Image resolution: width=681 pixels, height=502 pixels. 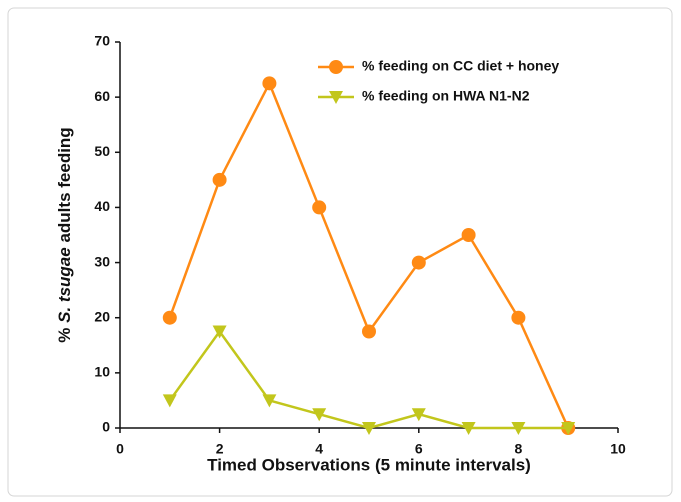 What do you see at coordinates (519, 449) in the screenshot?
I see `x-tick-label: 8` at bounding box center [519, 449].